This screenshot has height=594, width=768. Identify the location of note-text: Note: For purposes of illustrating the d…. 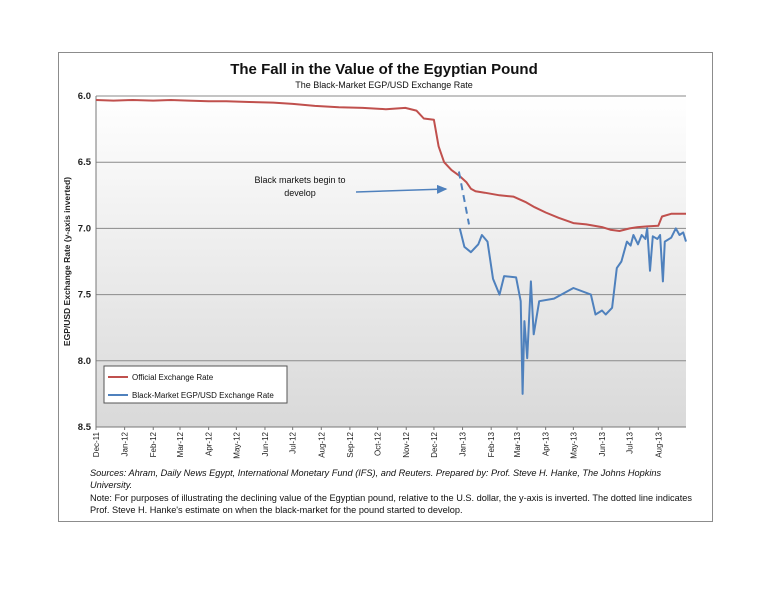
(391, 504).